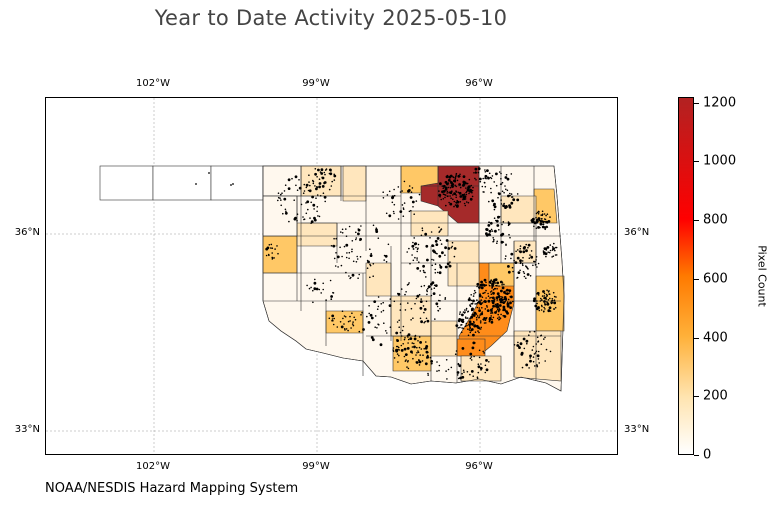  I want to click on county-leflore, so click(550, 303).